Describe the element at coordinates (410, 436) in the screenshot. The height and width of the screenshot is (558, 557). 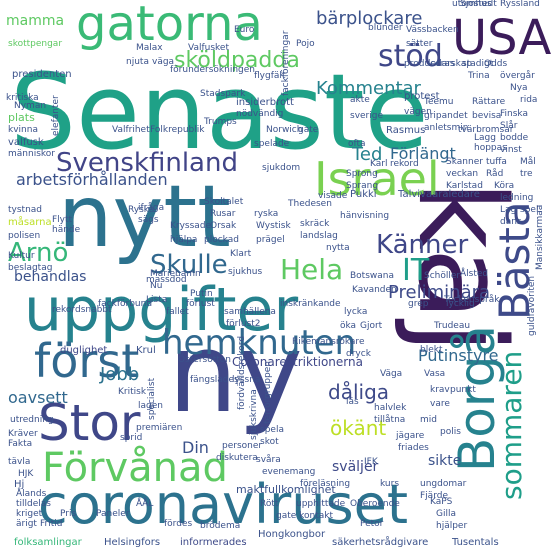
I see `word-jagare: jägare` at that location.